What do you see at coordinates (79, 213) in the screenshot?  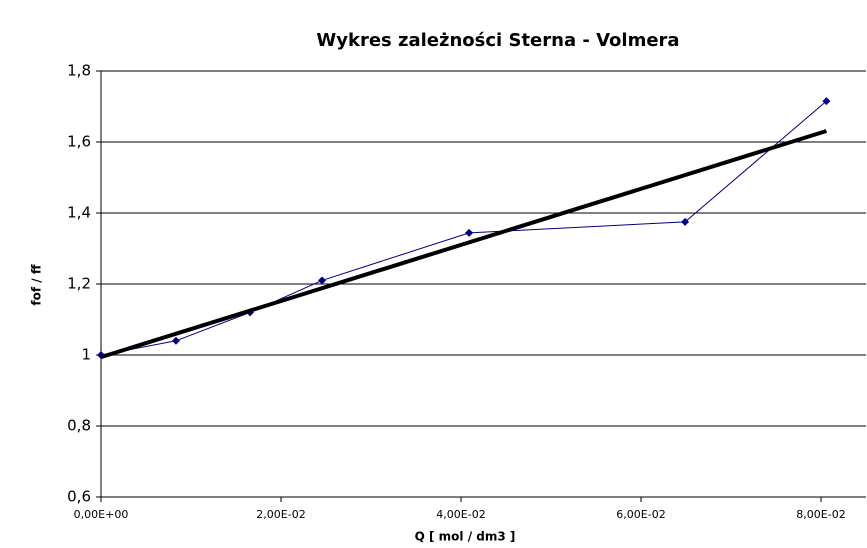 I see `y-tick-label: 1,4` at bounding box center [79, 213].